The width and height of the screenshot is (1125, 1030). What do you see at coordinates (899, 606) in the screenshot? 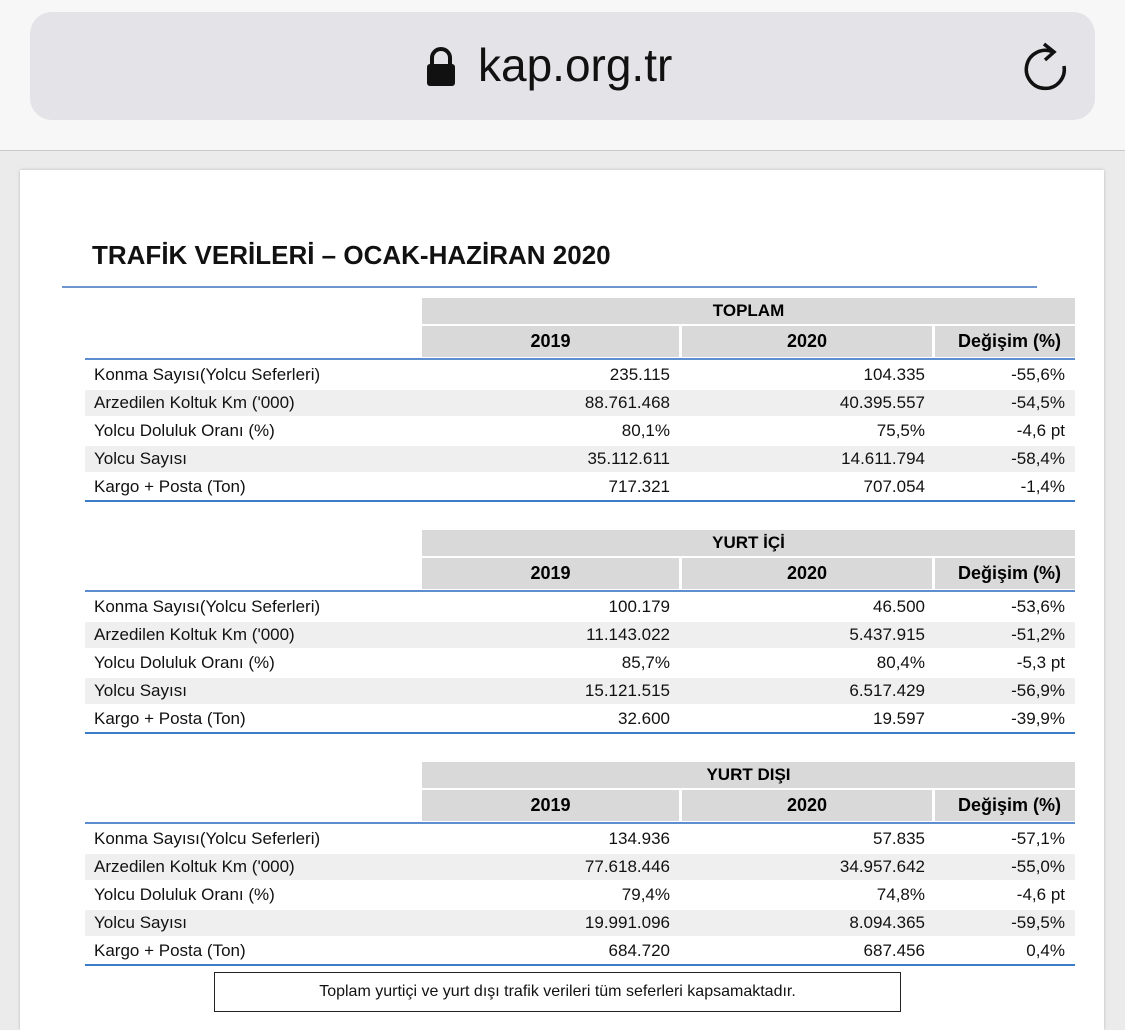
I see `cell: 46.500` at bounding box center [899, 606].